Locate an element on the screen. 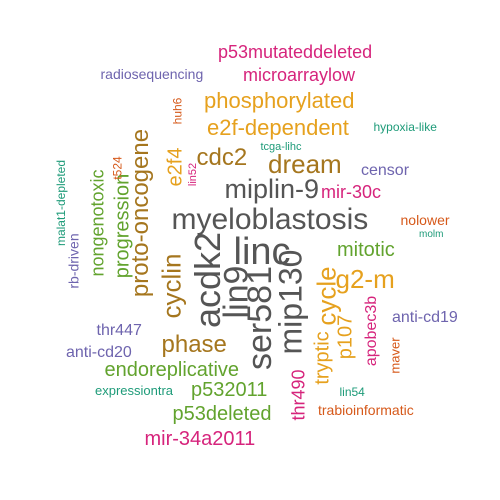 This screenshot has width=500, height=500. word-p53deleted: p53deleted is located at coordinates (222, 414).